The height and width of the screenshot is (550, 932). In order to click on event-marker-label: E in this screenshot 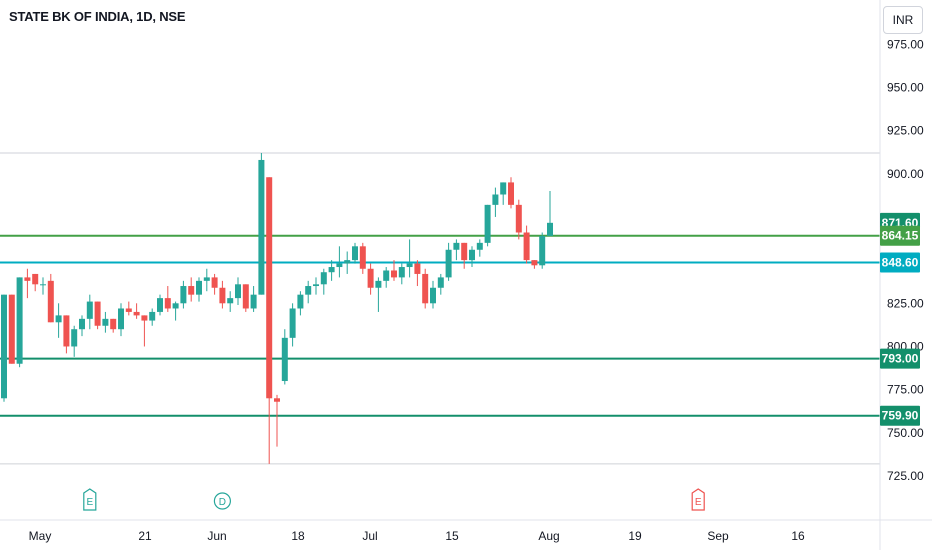, I will do `click(89, 502)`.